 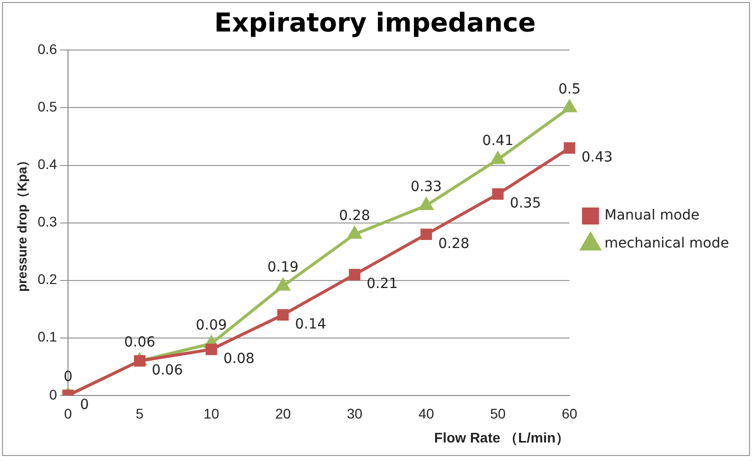 What do you see at coordinates (212, 414) in the screenshot?
I see `x-tick-label: 10` at bounding box center [212, 414].